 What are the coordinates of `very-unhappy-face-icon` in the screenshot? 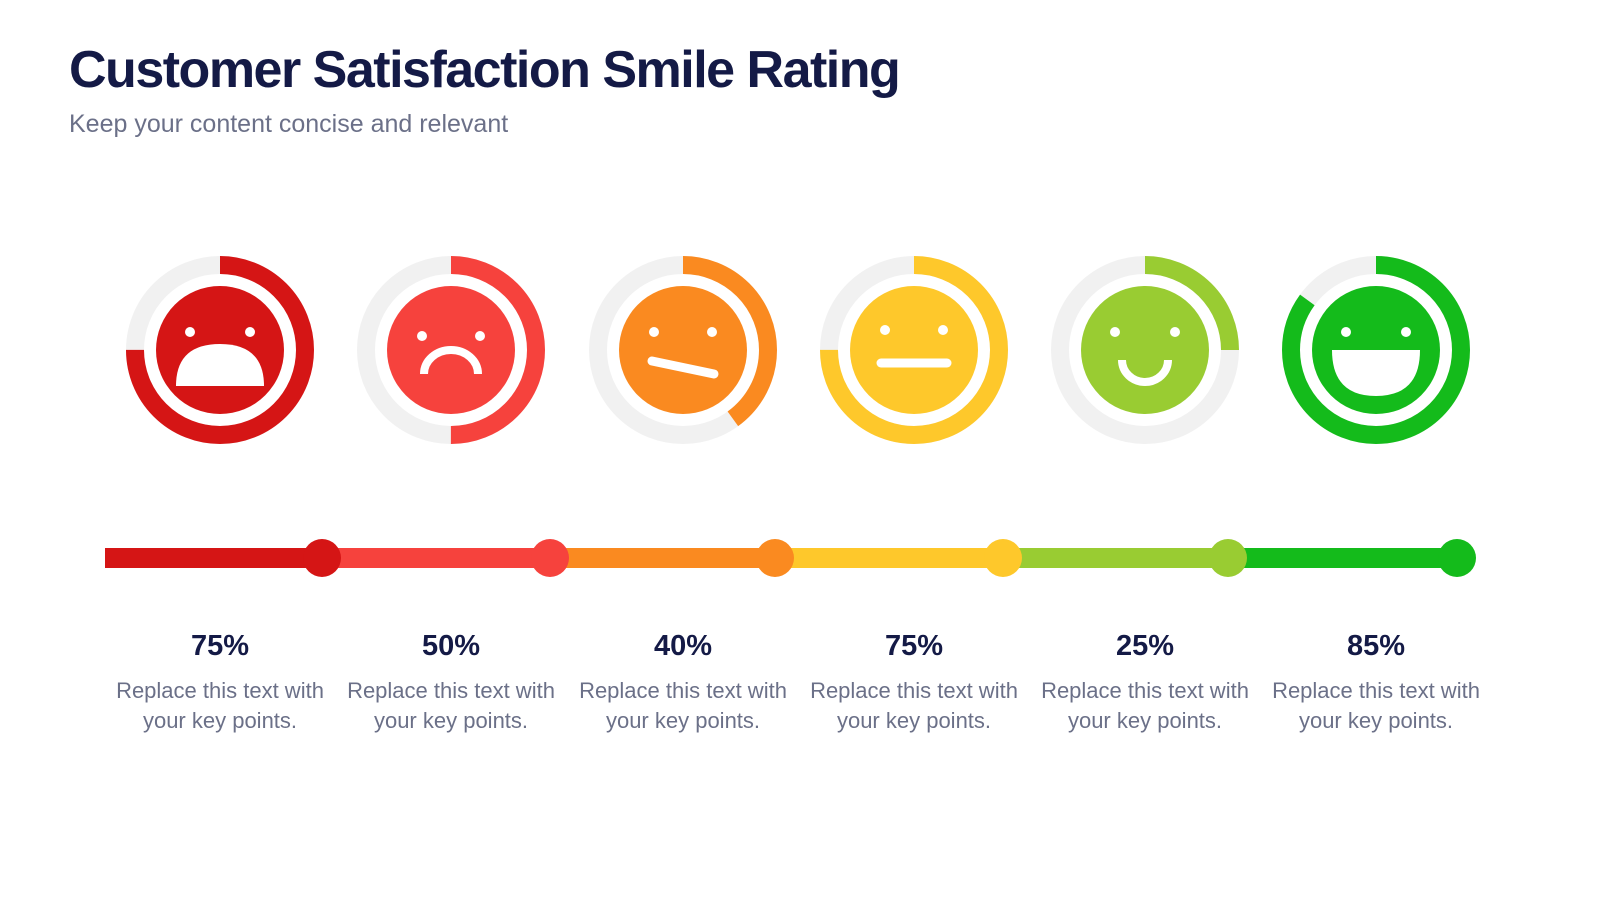 It's located at (220, 350).